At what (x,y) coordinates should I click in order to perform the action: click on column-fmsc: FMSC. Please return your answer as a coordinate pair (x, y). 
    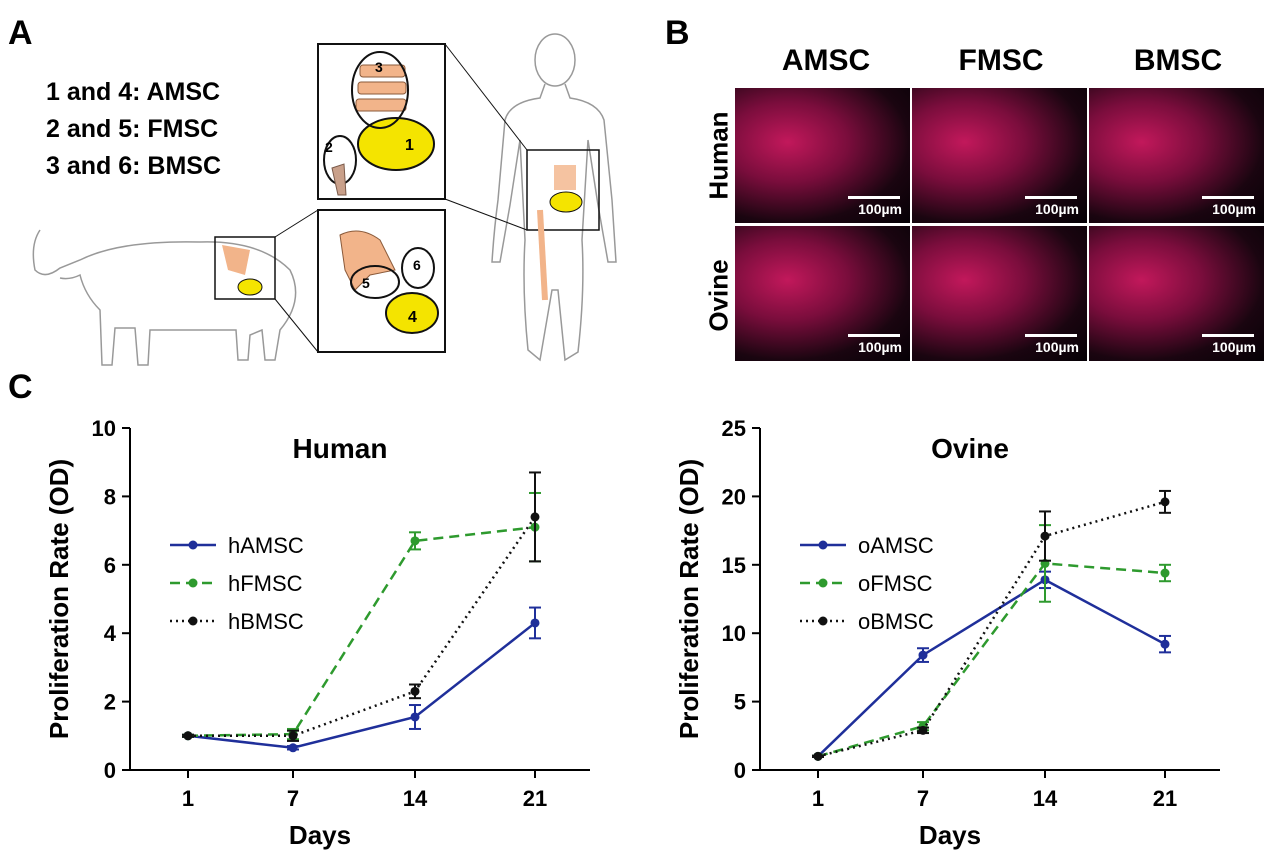
    Looking at the image, I should click on (1001, 60).